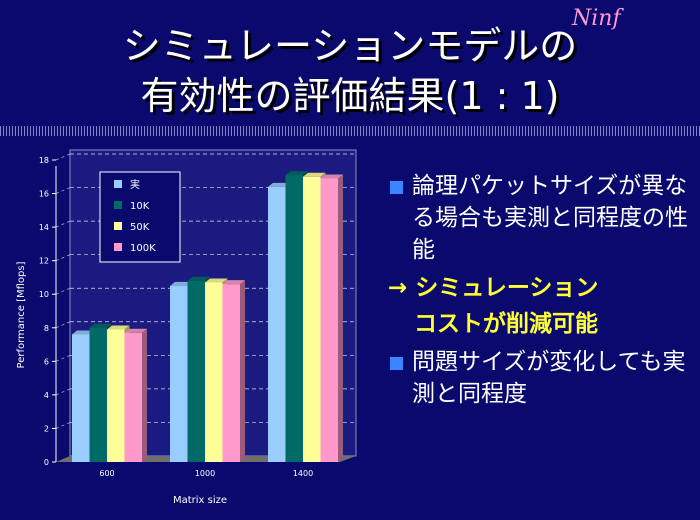 The image size is (700, 520). What do you see at coordinates (46, 361) in the screenshot?
I see `y-tick-label: 6` at bounding box center [46, 361].